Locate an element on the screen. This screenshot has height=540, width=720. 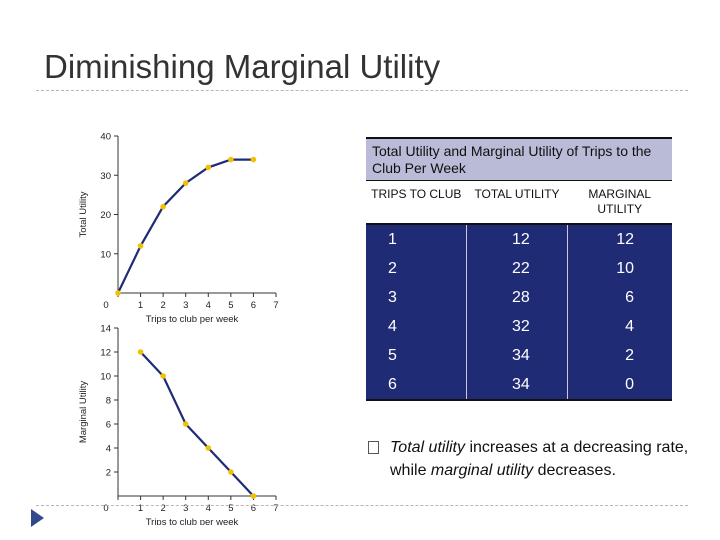
cell-total-utility: 12 is located at coordinates (517, 239).